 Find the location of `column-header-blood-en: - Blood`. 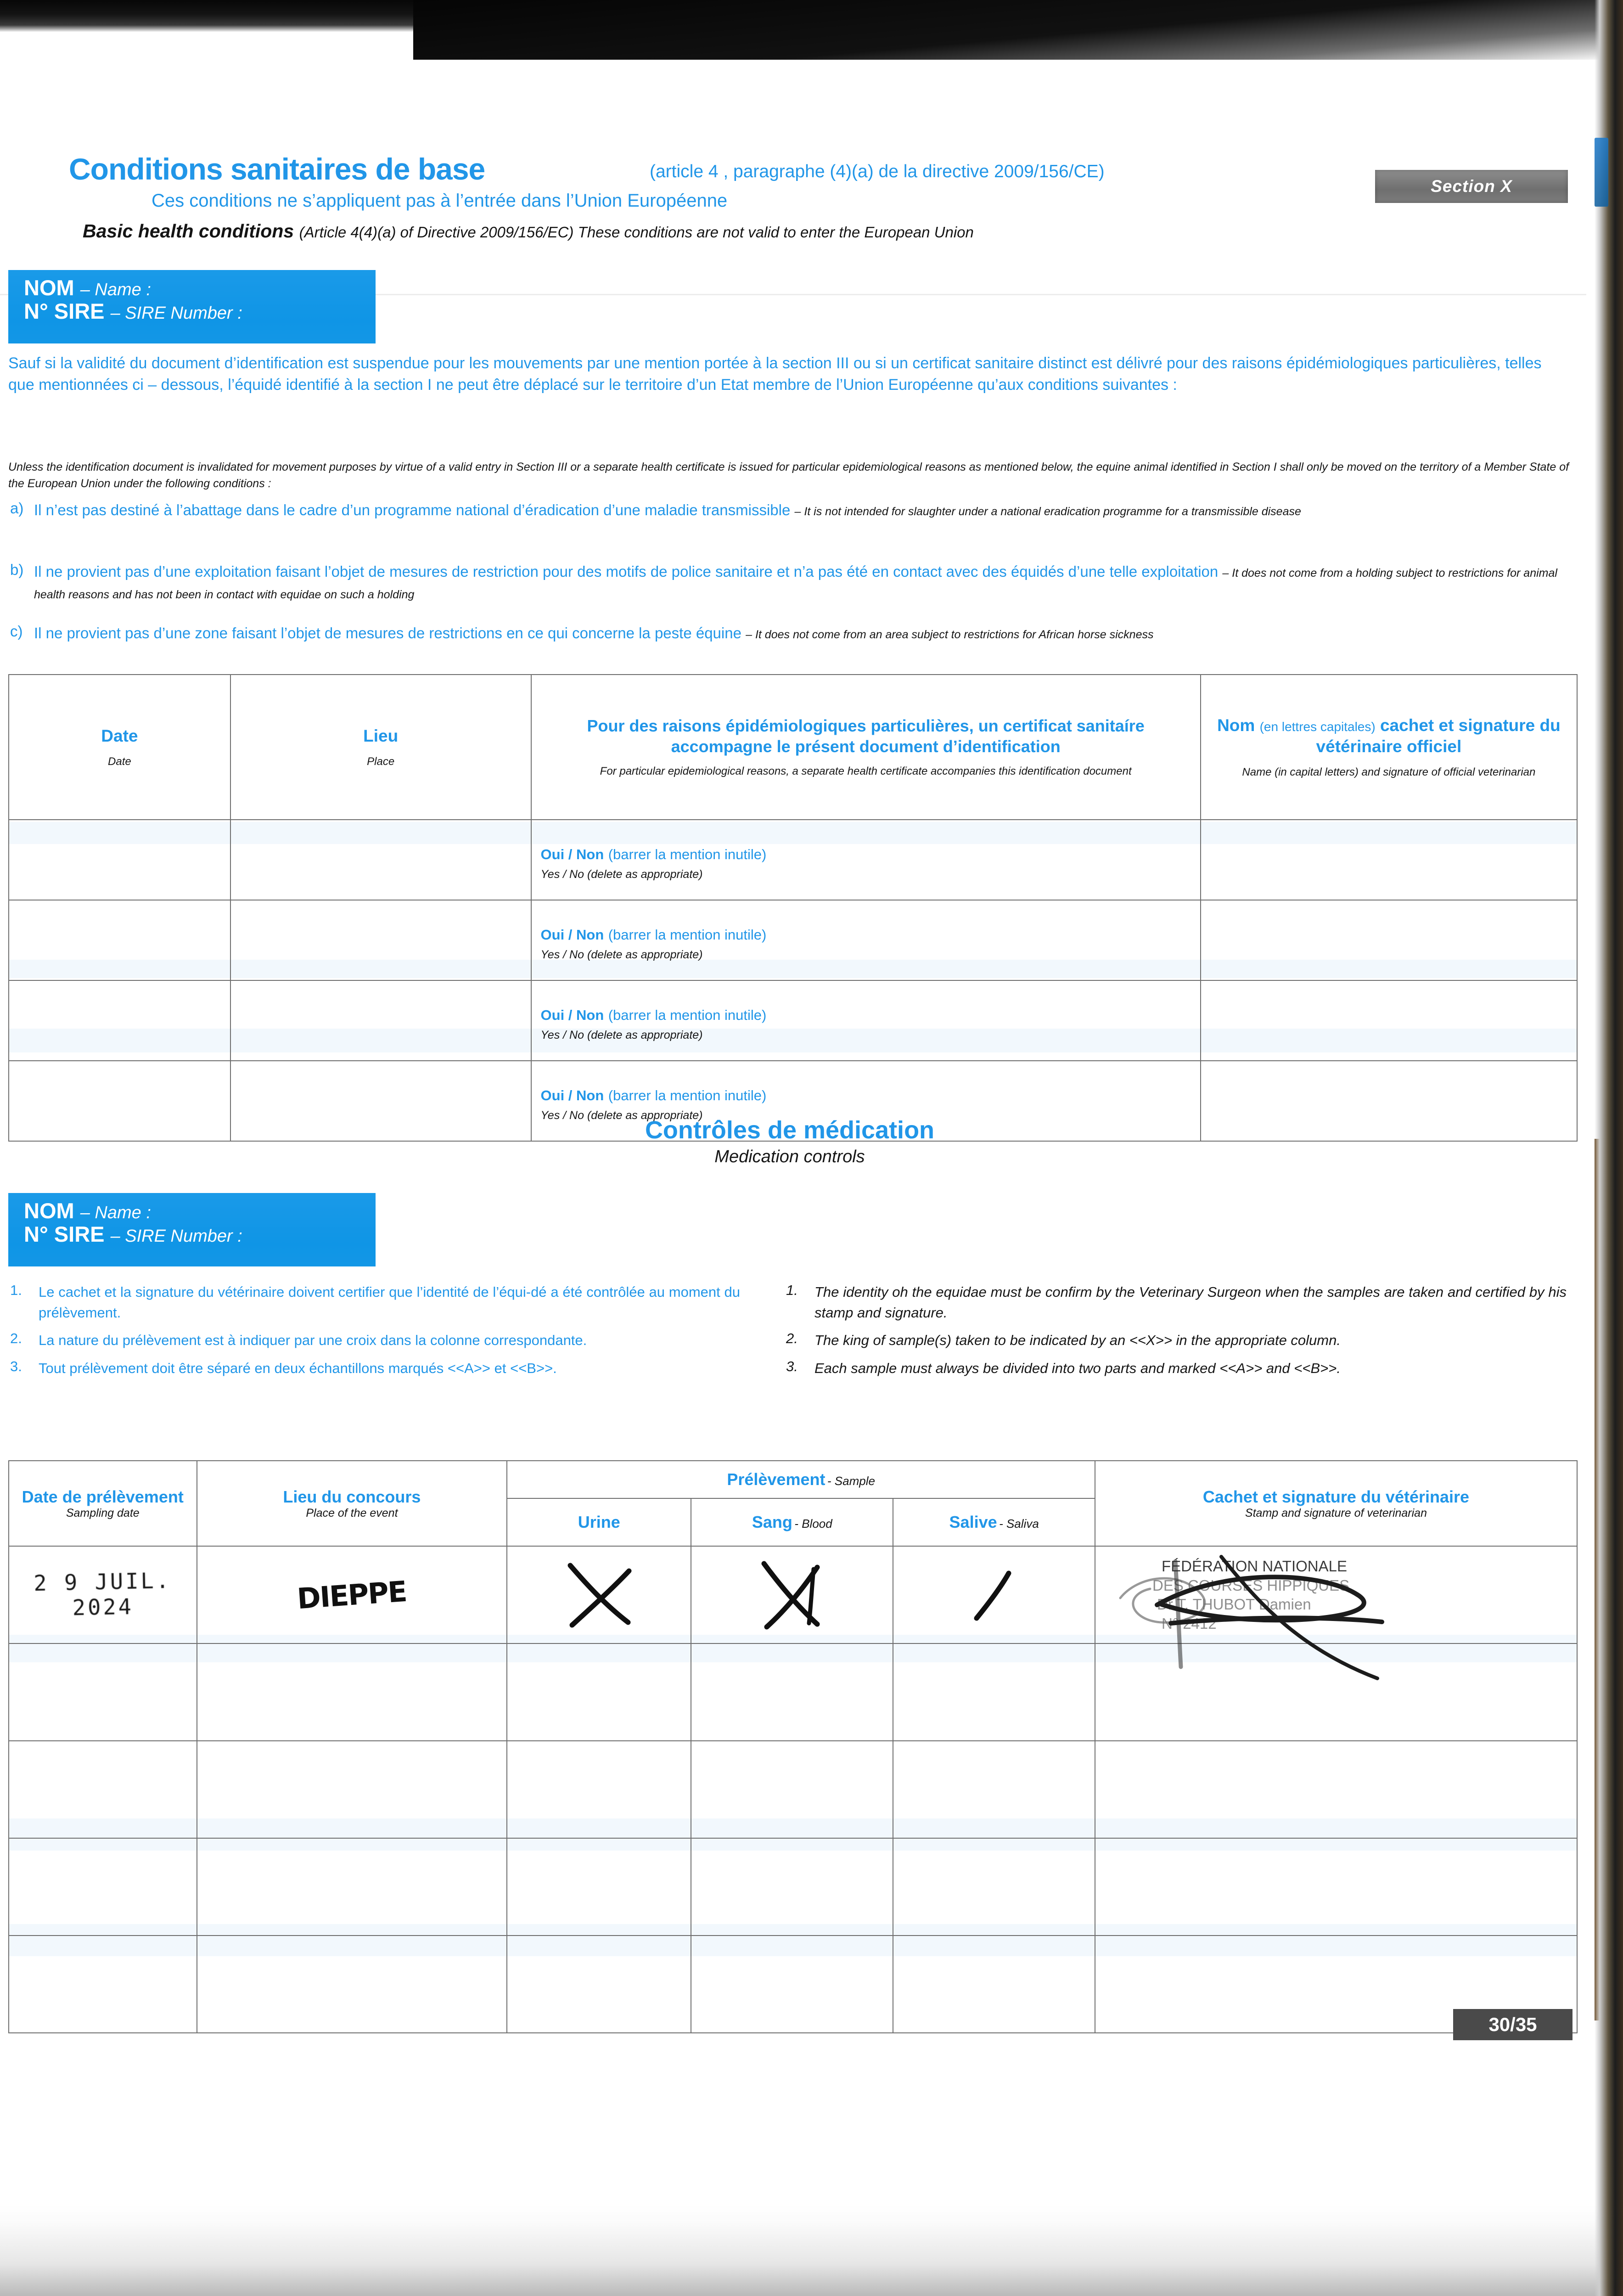

column-header-blood-en: - Blood is located at coordinates (813, 1524).